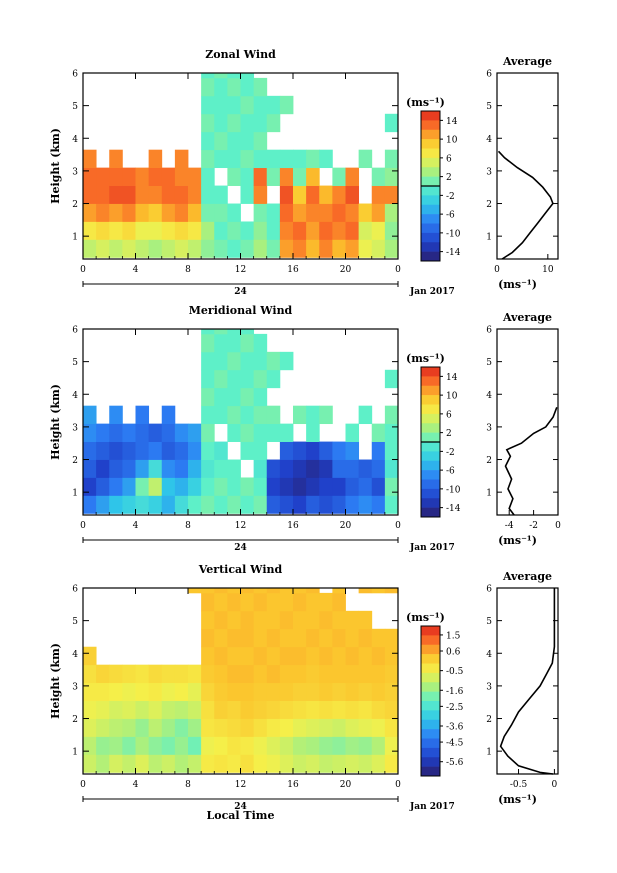 The image size is (617, 873). Describe the element at coordinates (455, 763) in the screenshot. I see `colorbar-tick-label: -5.6` at that location.